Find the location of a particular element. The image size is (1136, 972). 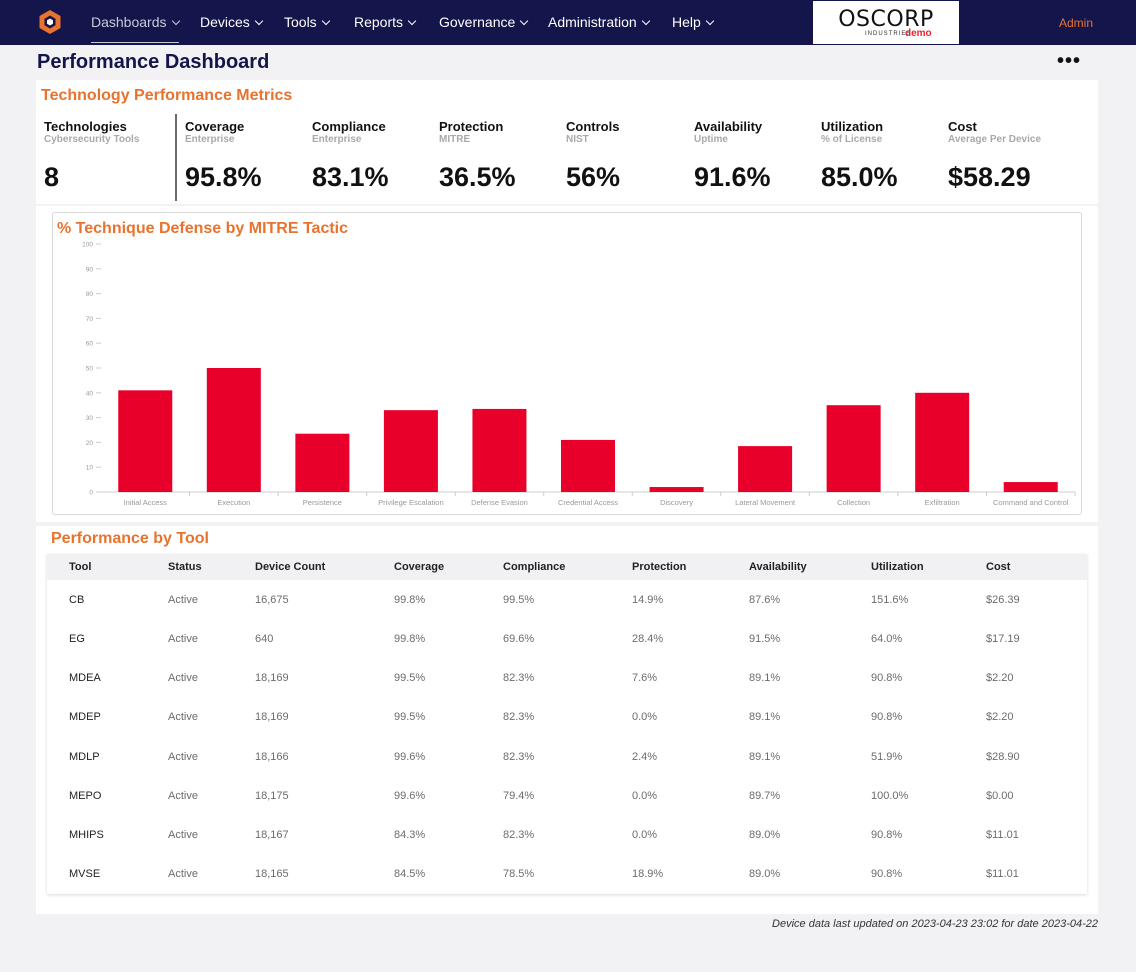

x-tick-label: Discovery is located at coordinates (676, 502).